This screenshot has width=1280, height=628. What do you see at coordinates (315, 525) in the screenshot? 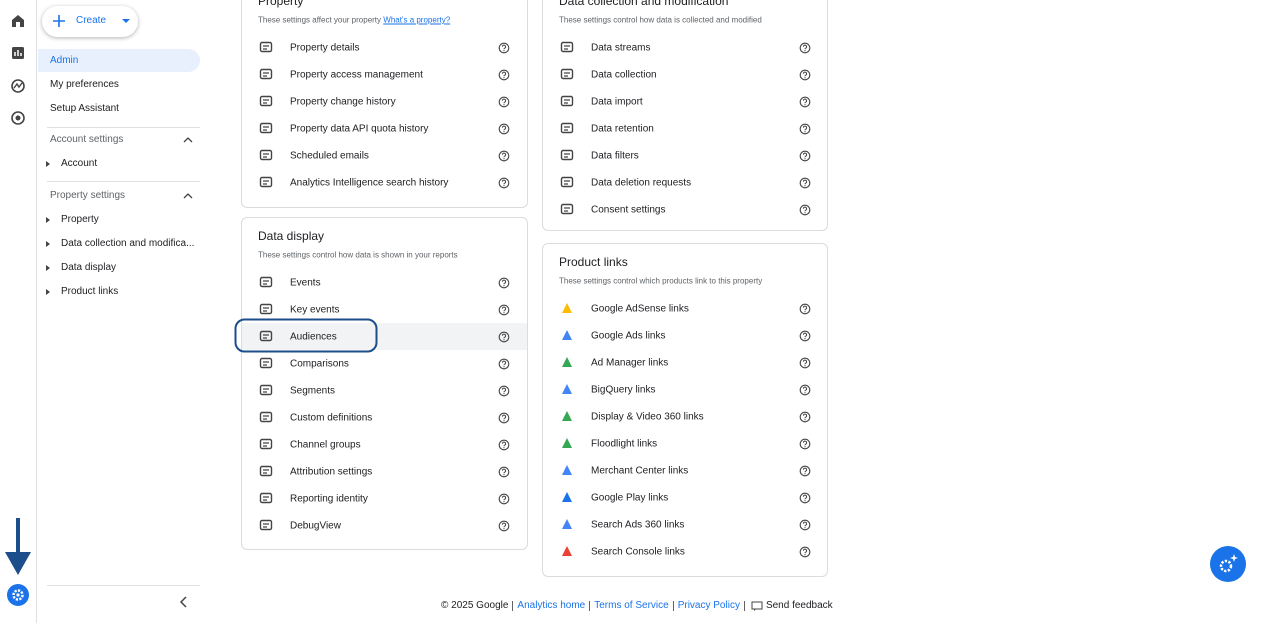
I see `row-label: DebugView` at bounding box center [315, 525].